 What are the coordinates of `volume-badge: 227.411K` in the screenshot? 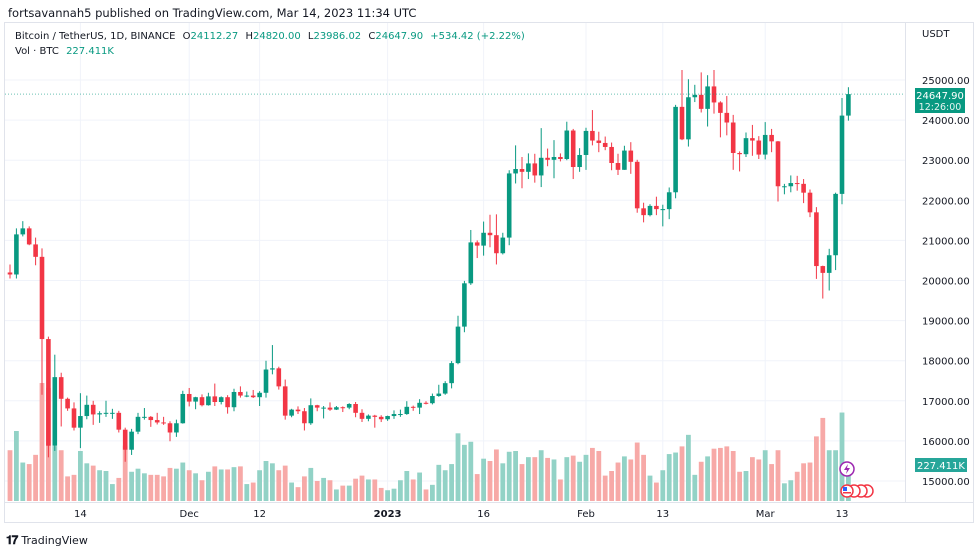 It's located at (941, 465).